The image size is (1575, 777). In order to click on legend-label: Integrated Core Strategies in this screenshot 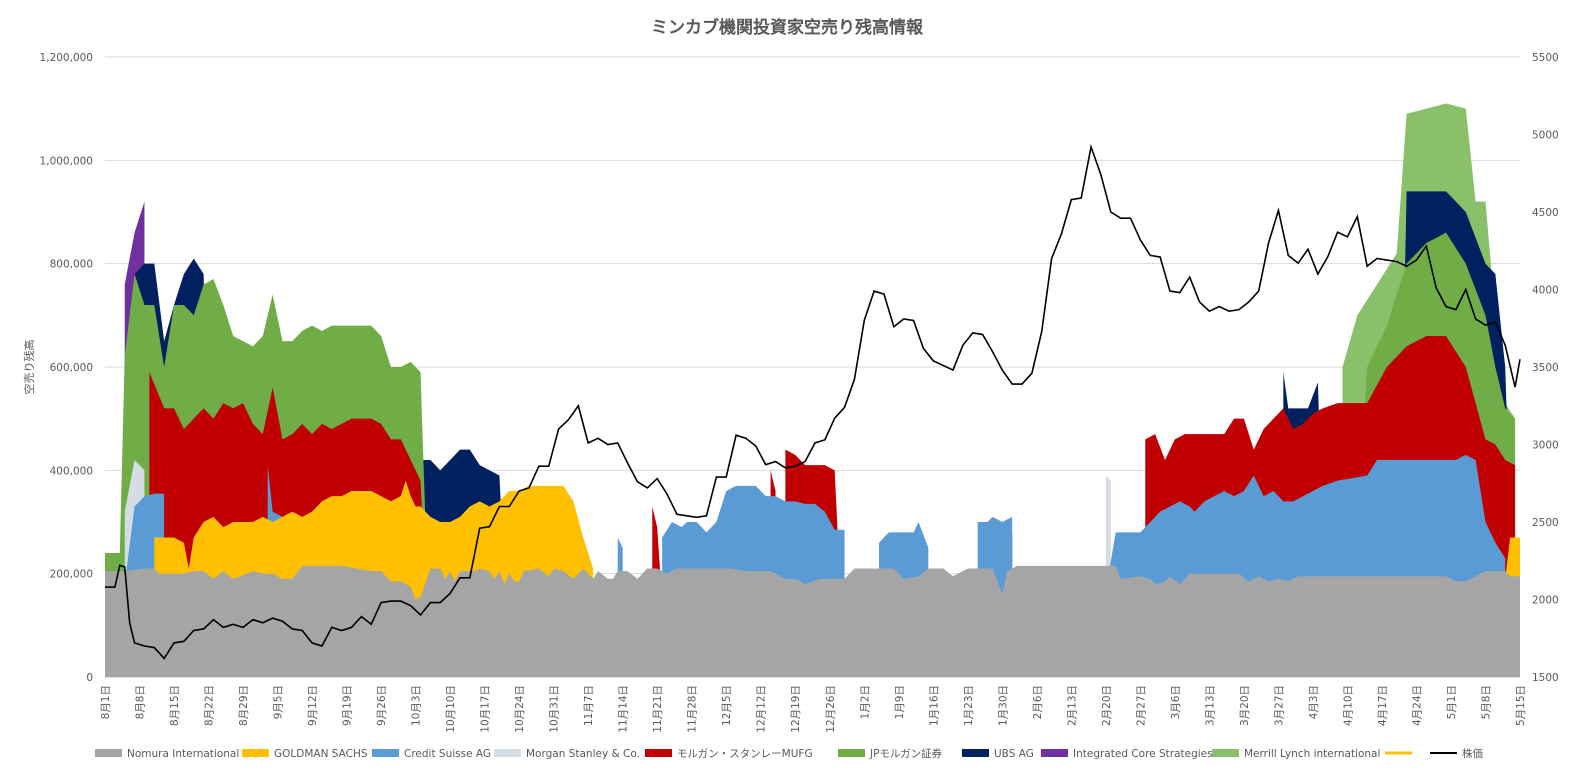, I will do `click(1143, 754)`.